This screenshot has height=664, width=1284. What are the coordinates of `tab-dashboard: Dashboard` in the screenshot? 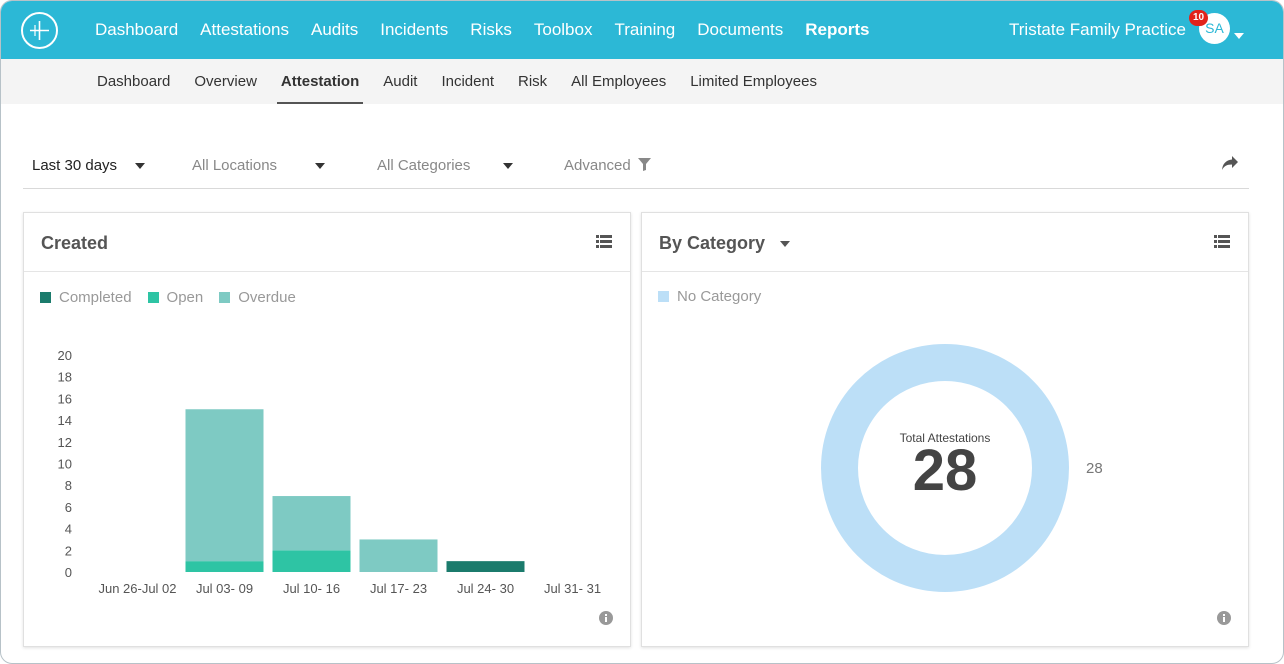 It's located at (134, 81).